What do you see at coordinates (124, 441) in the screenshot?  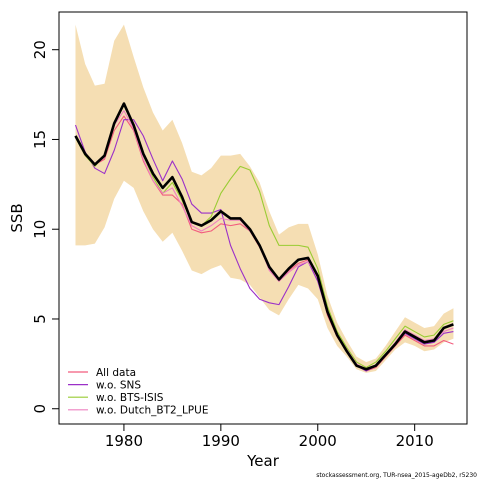 I see `x-tick-label: 1980` at bounding box center [124, 441].